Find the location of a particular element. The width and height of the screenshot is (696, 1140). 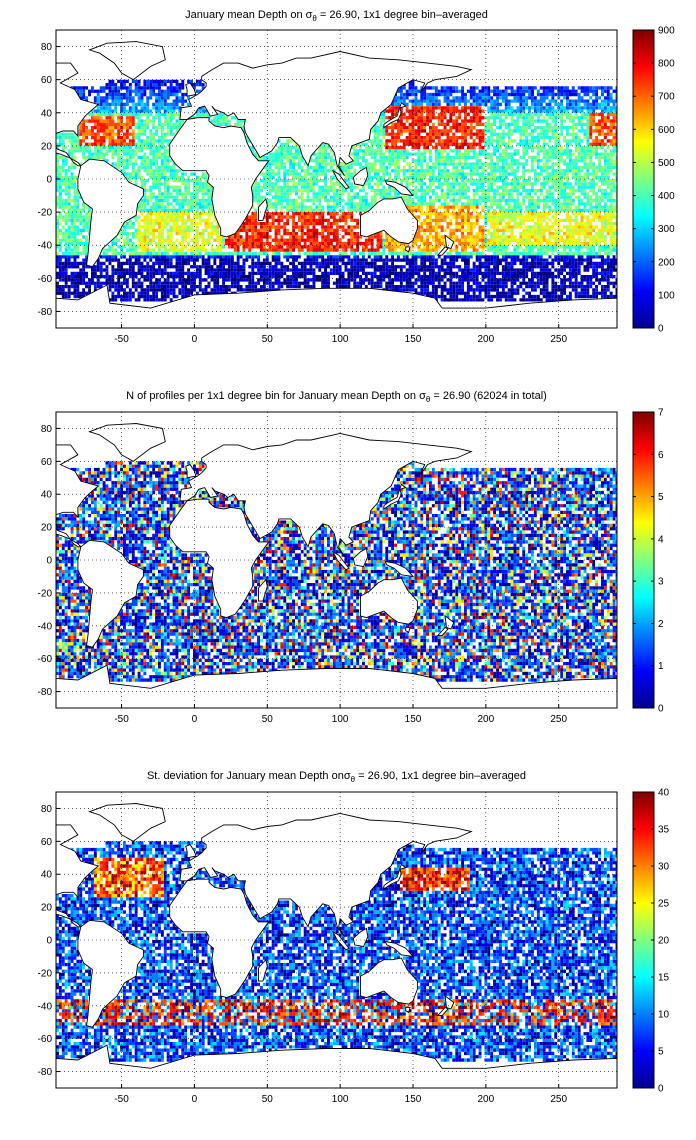

colorbar-tick-label: 400 is located at coordinates (666, 196).